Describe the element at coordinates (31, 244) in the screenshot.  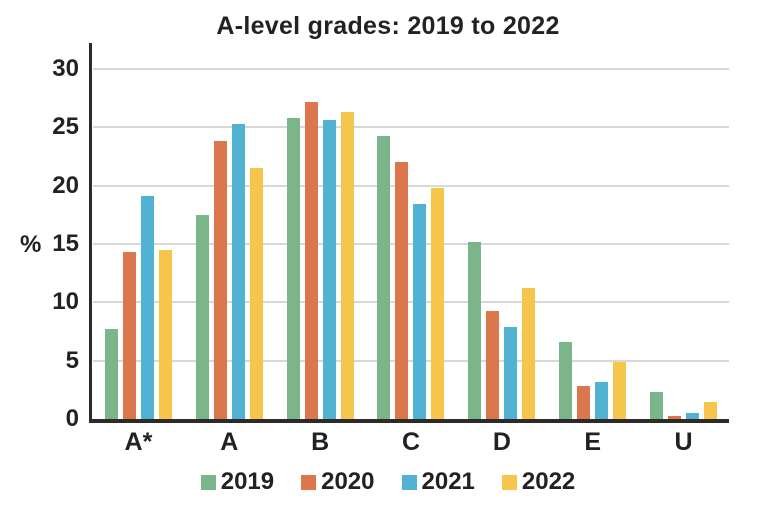
I see `y-axis-unit-label: %` at that location.